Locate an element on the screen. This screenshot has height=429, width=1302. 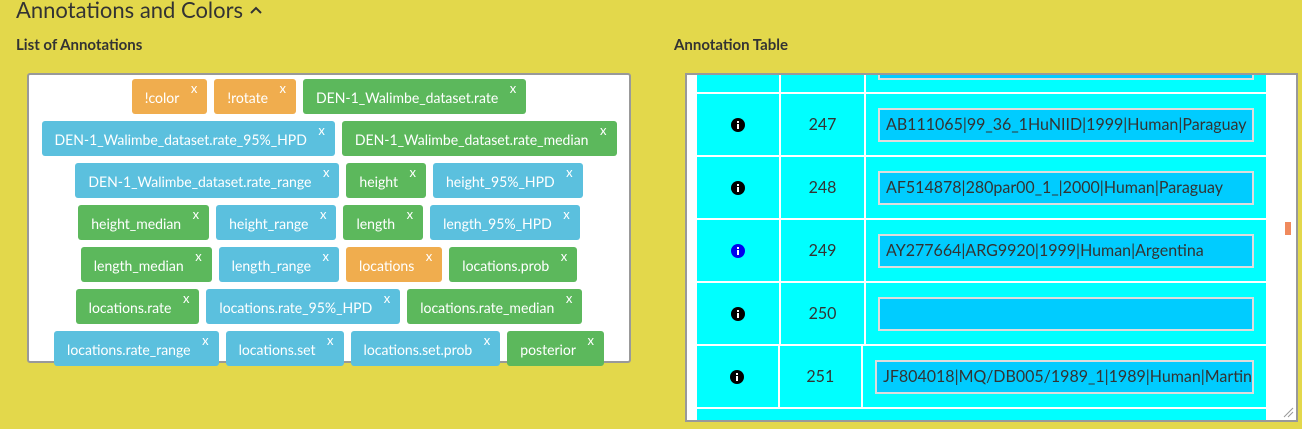
table-row-partial is located at coordinates (981, 414).